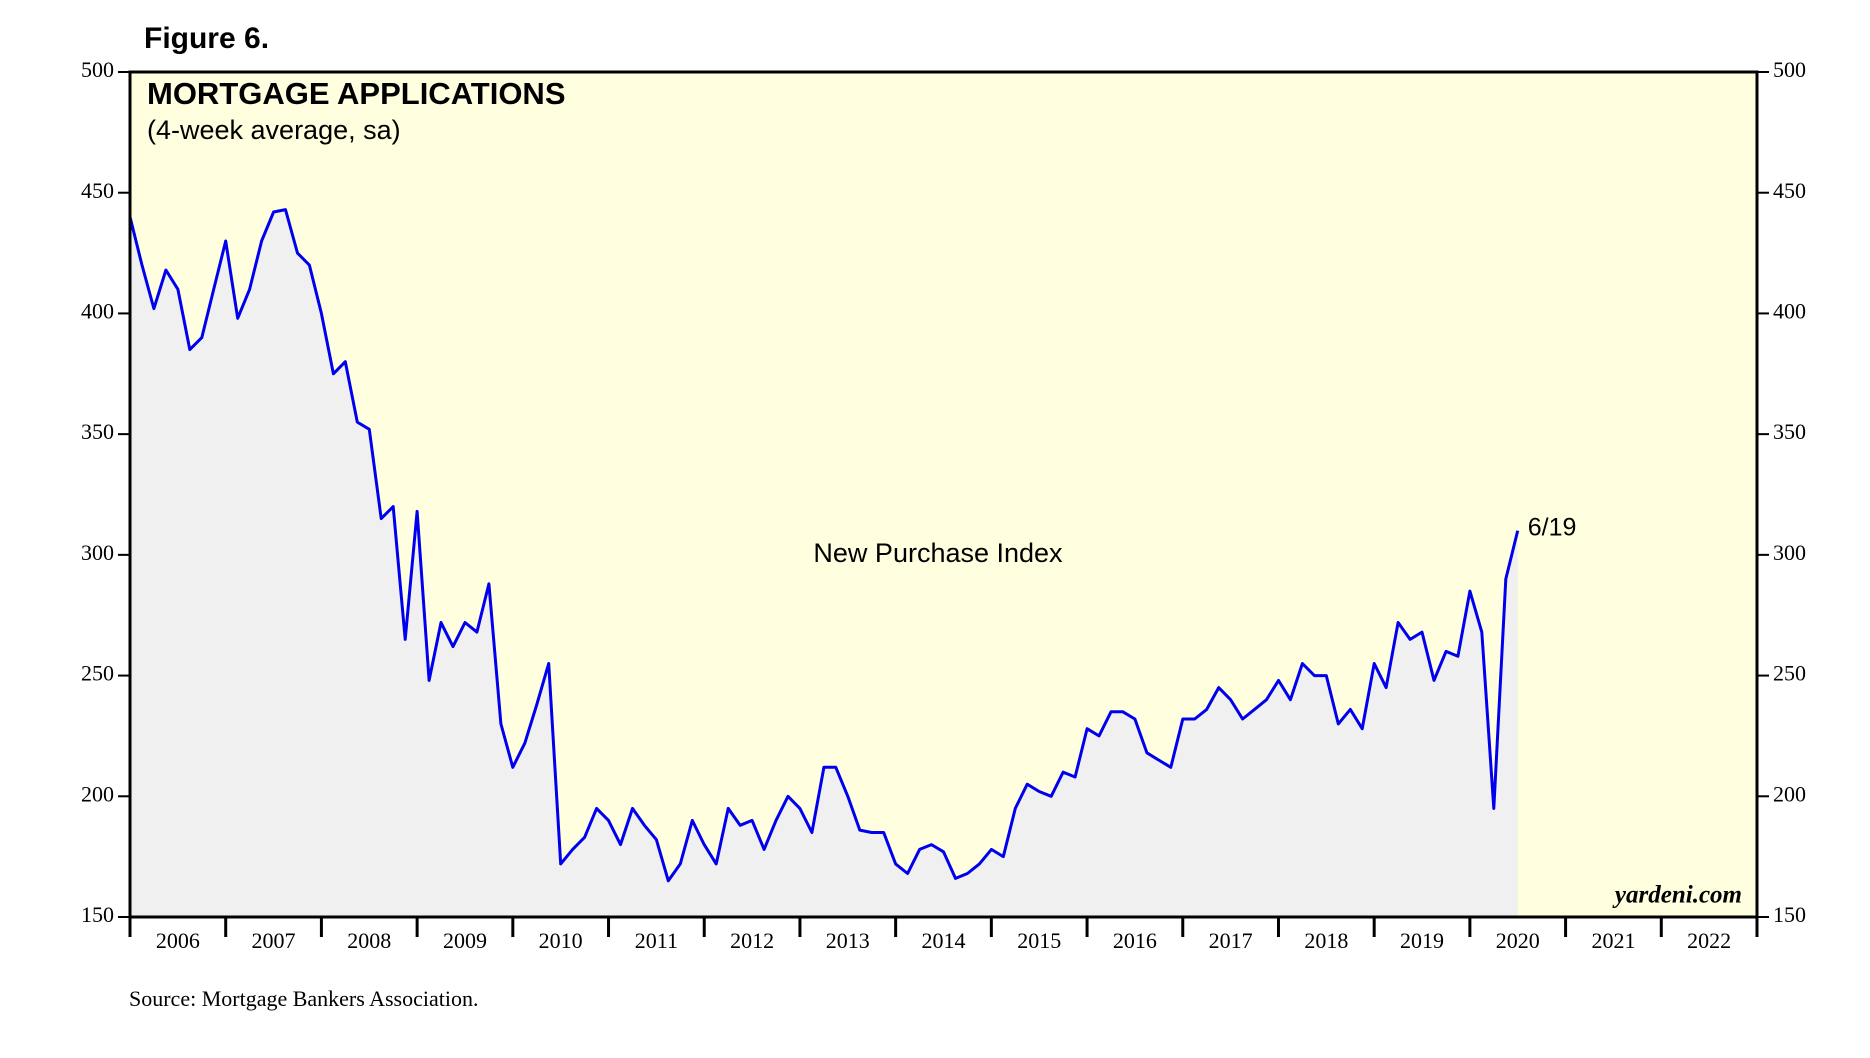 The image size is (1870, 1058). I want to click on y2-tick-label: 400, so click(1789, 310).